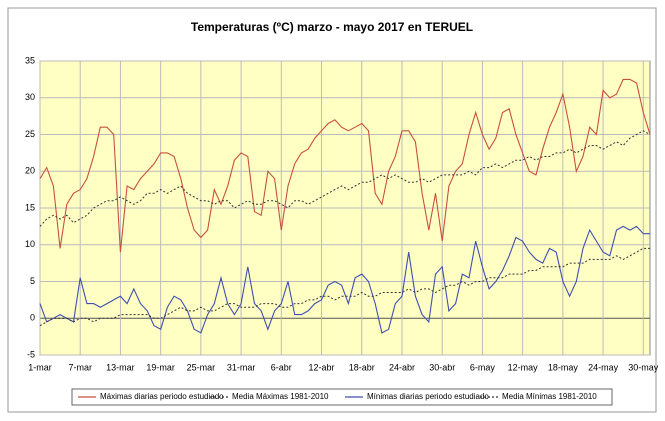 The width and height of the screenshot is (665, 421). I want to click on x-tick-label: 19-mar, so click(160, 367).